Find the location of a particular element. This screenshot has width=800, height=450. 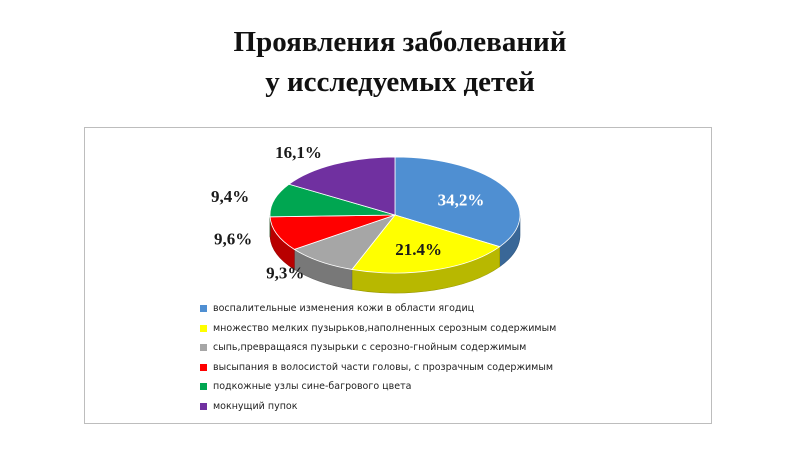

data-labels: 34,2% 21.4% 9,3% 9,6% 9,4% 16,1% is located at coordinates (347, 213).